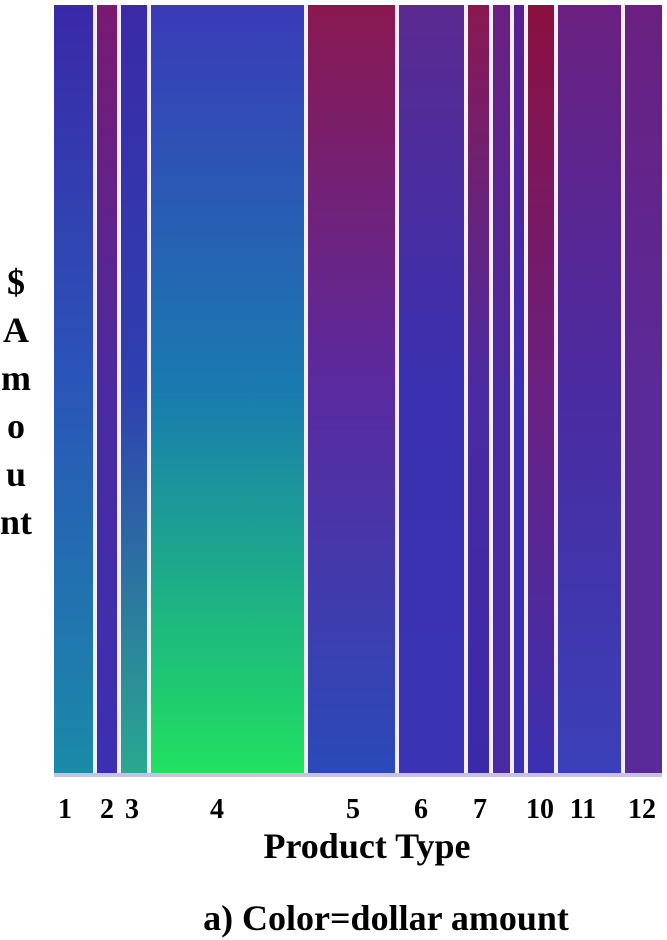  What do you see at coordinates (540, 809) in the screenshot?
I see `x-tick-label: 10` at bounding box center [540, 809].